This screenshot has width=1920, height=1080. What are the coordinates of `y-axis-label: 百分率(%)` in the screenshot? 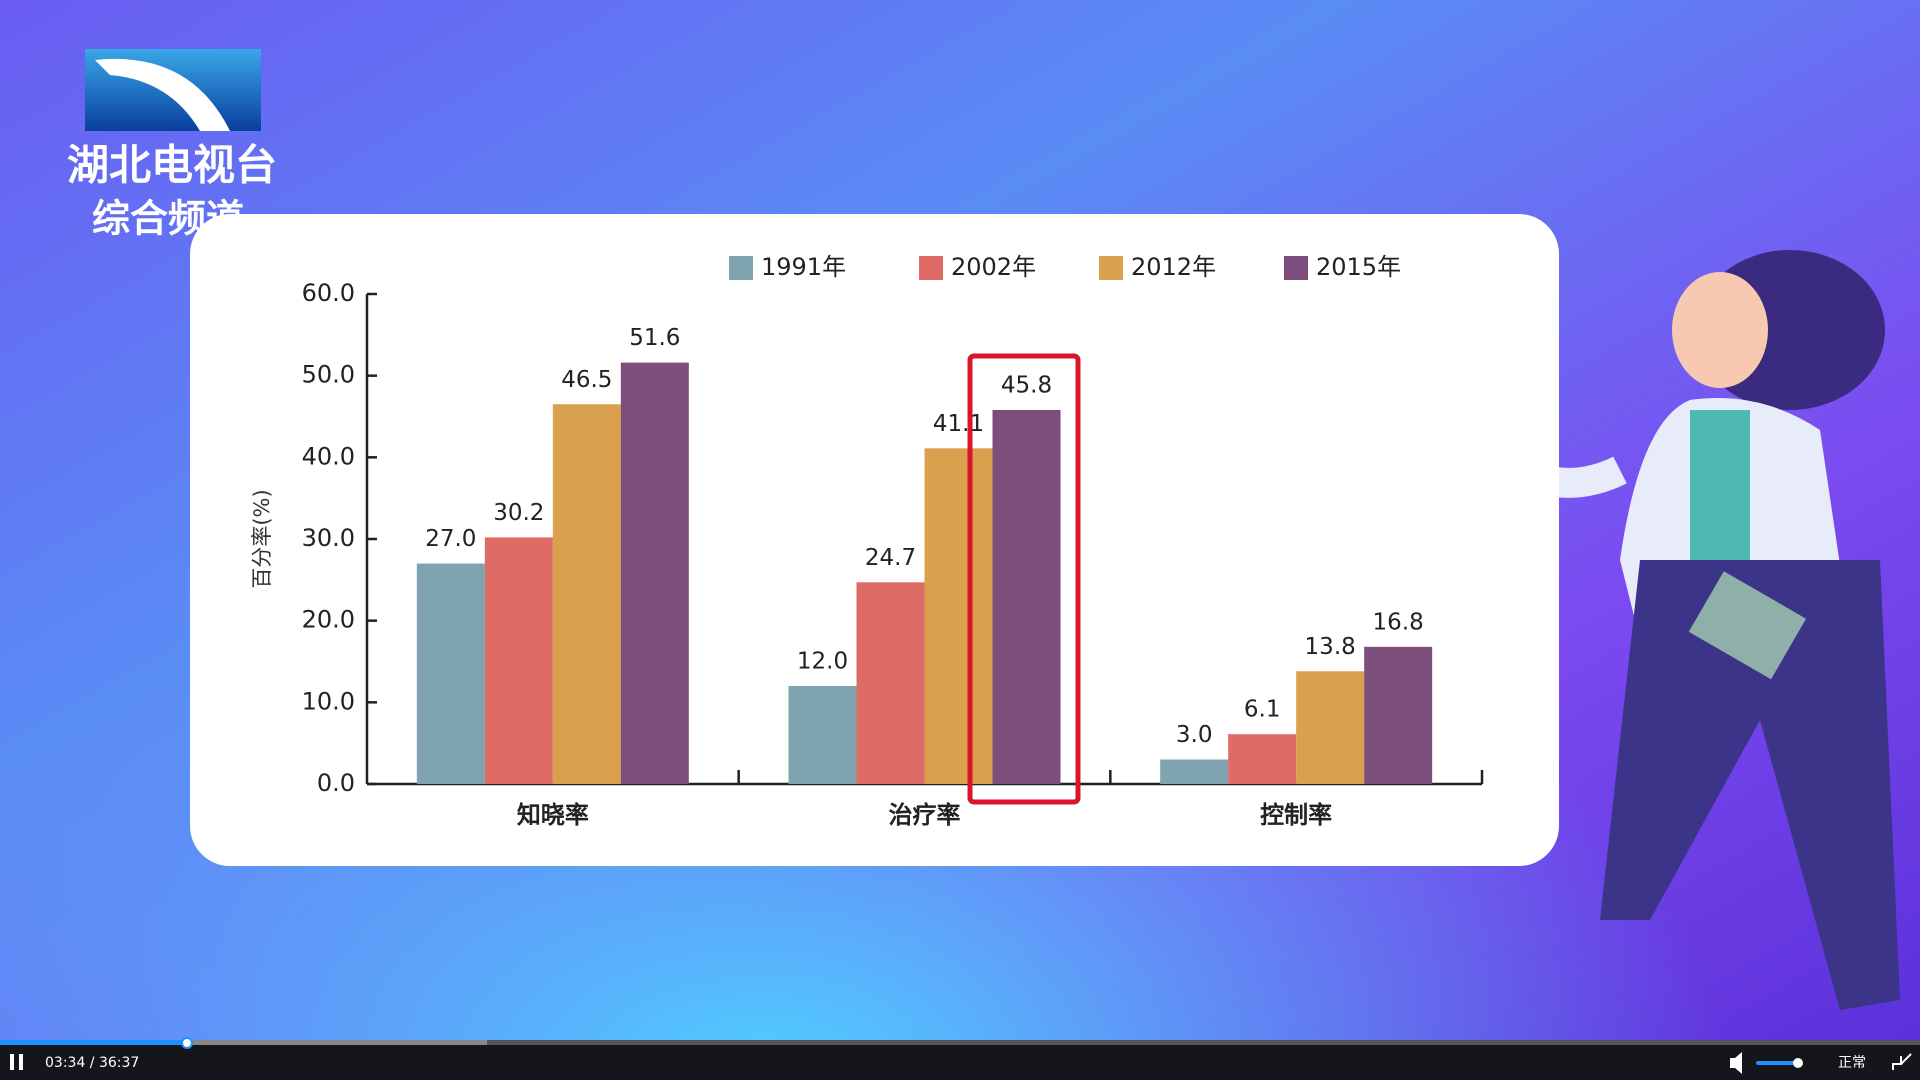 It's located at (262, 538).